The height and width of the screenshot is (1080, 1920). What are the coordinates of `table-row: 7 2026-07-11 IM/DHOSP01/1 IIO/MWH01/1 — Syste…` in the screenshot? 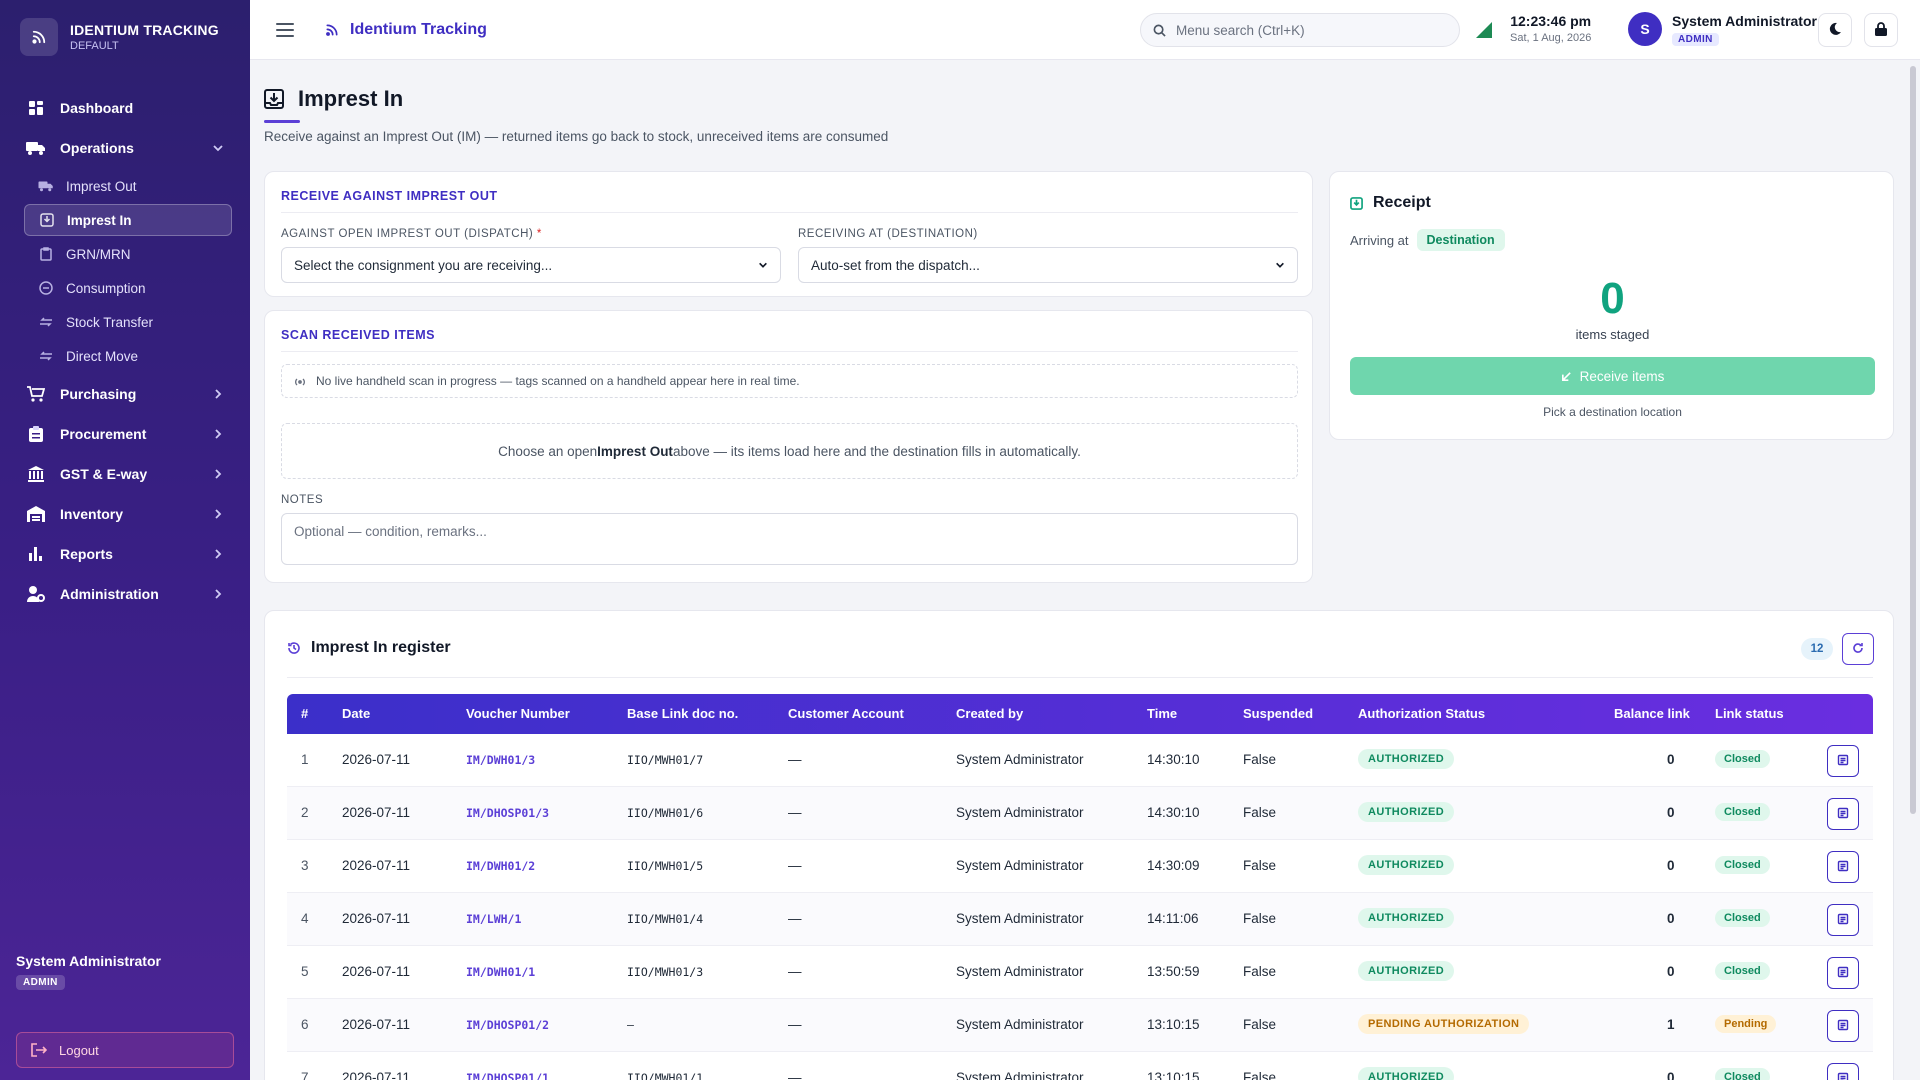 It's located at (1080, 1066).